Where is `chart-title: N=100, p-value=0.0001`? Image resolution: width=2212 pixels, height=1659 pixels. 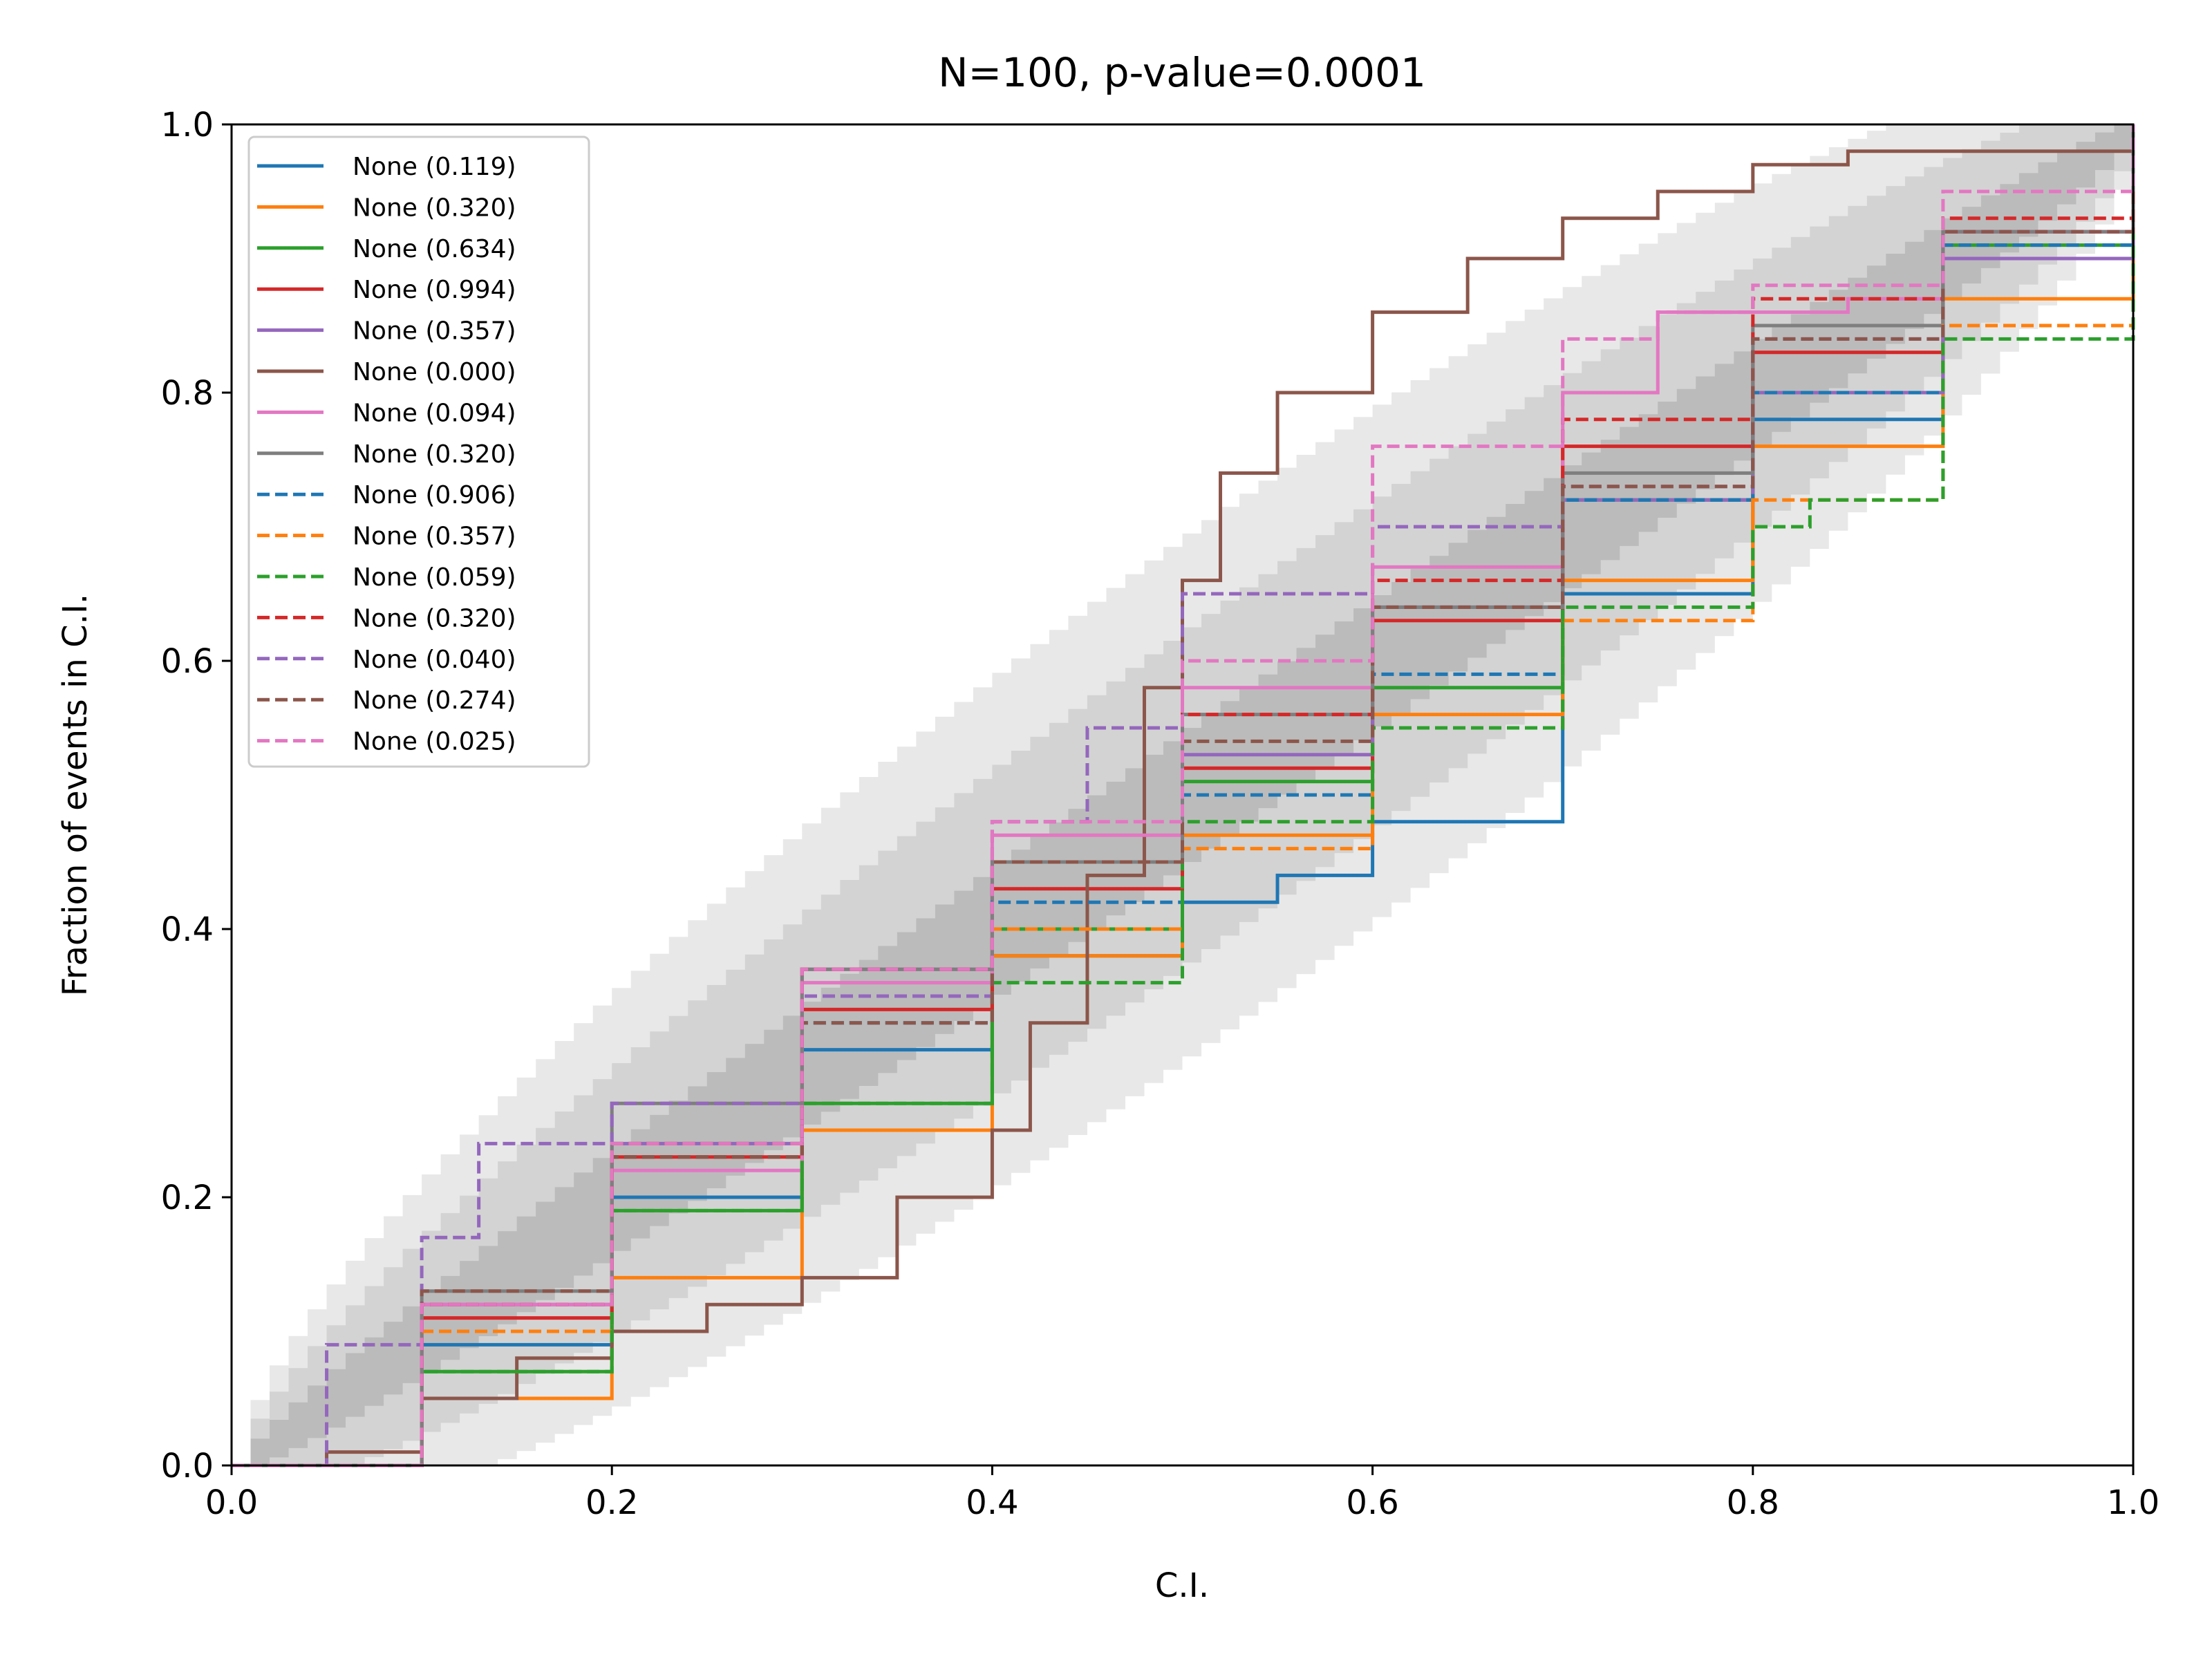 chart-title: N=100, p-value=0.0001 is located at coordinates (1182, 72).